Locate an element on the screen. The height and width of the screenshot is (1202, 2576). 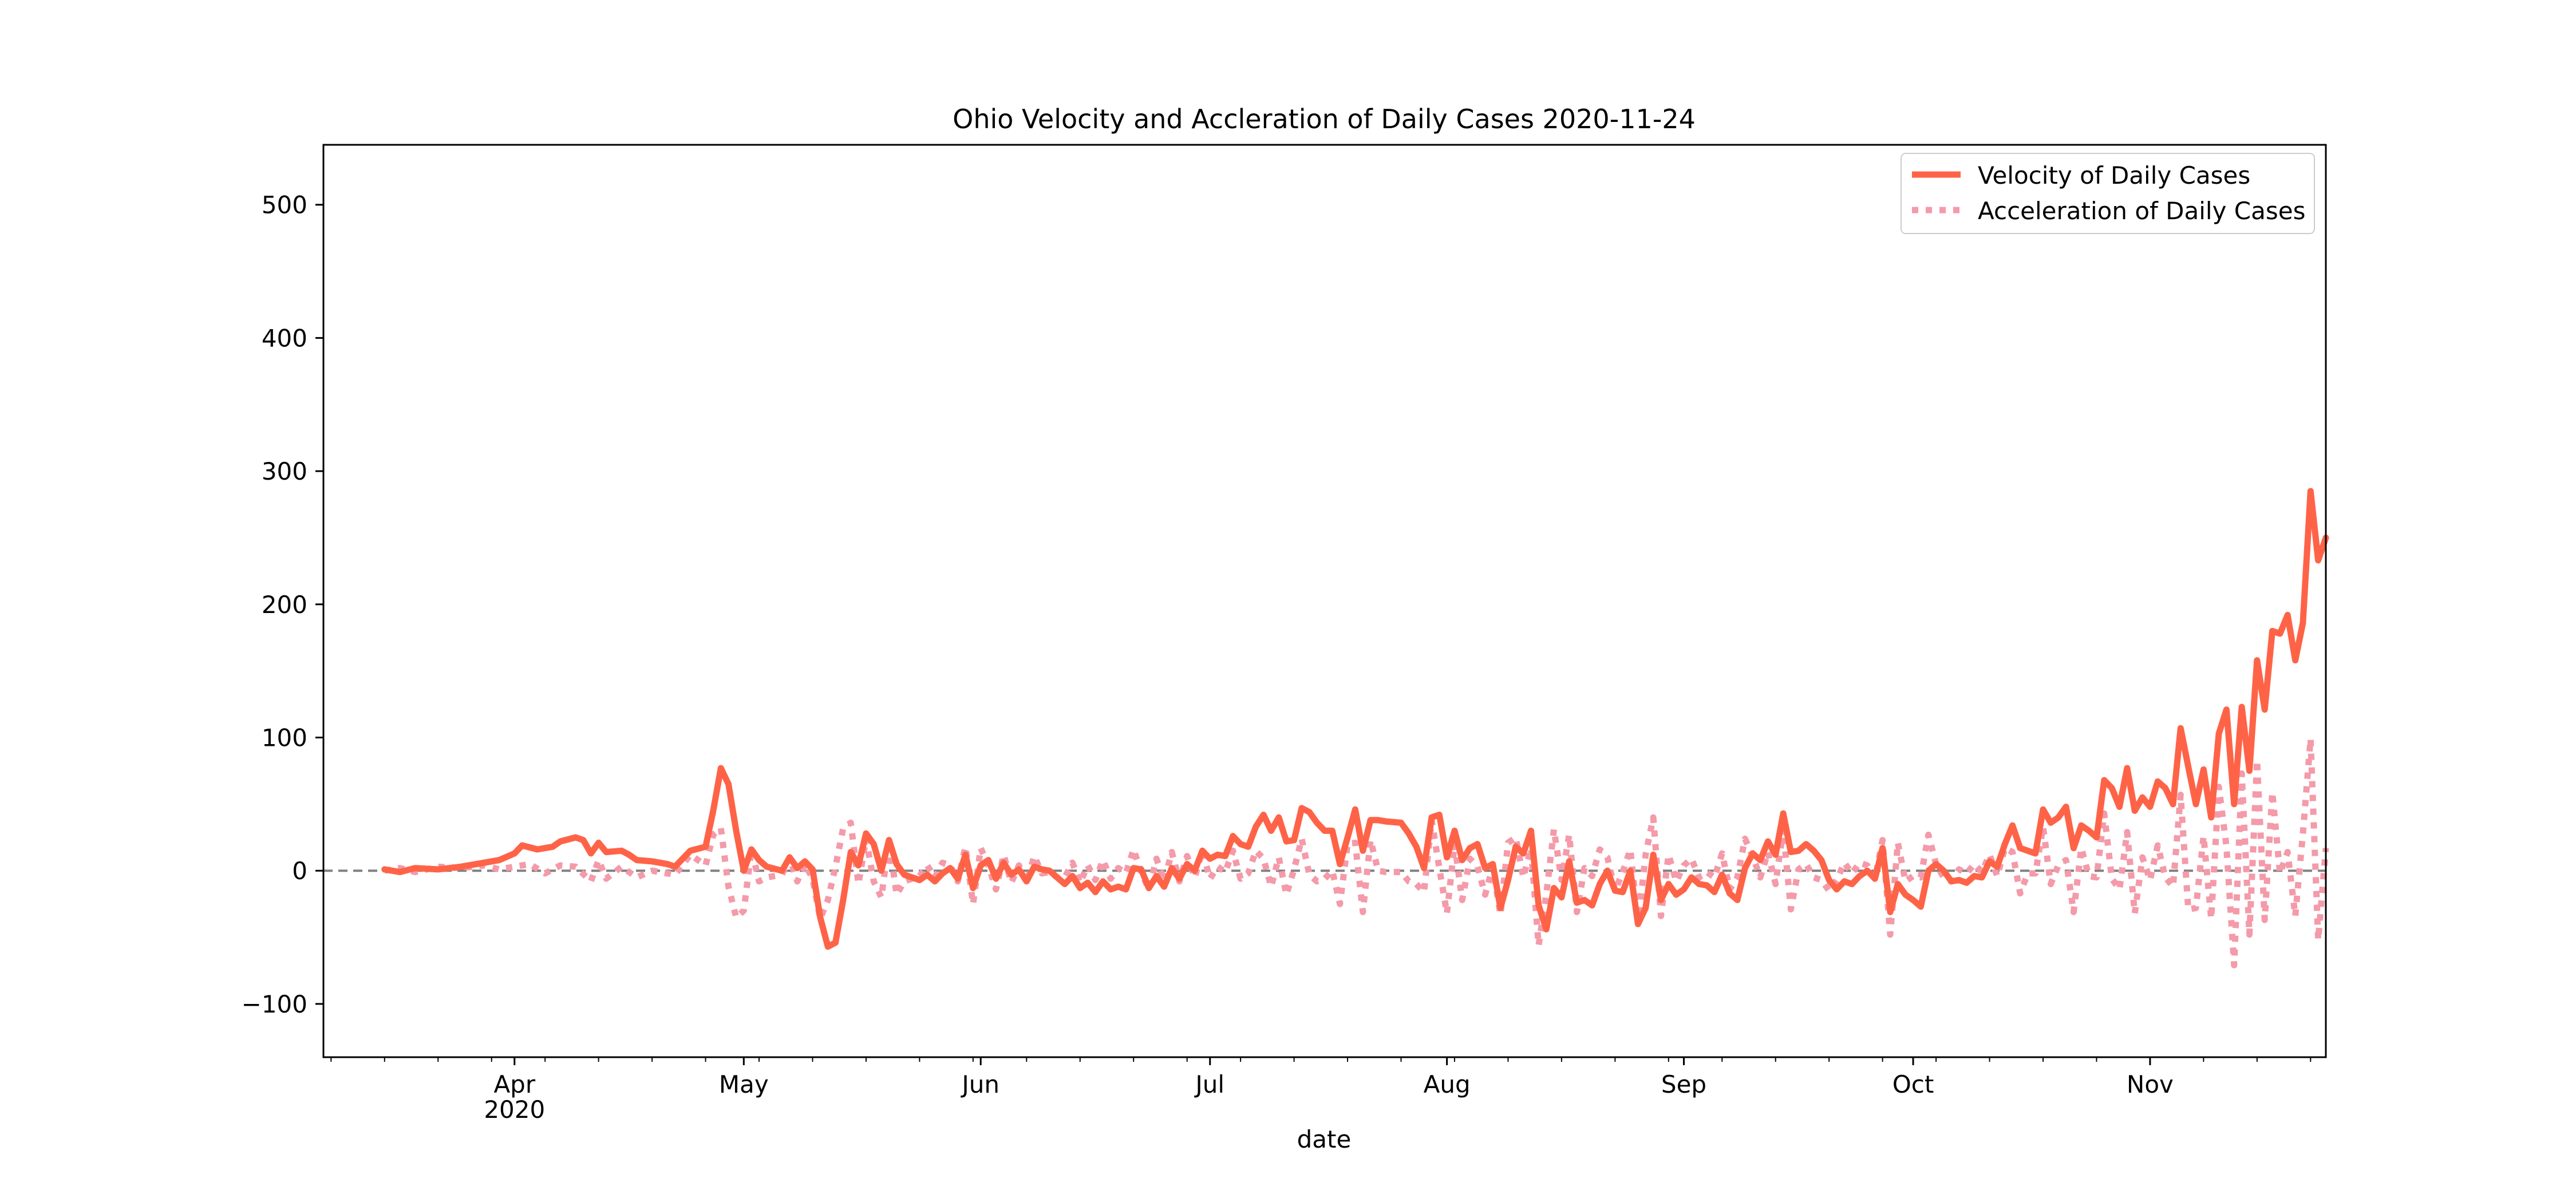
x-tick-sublabel: 2020 is located at coordinates (514, 1110).